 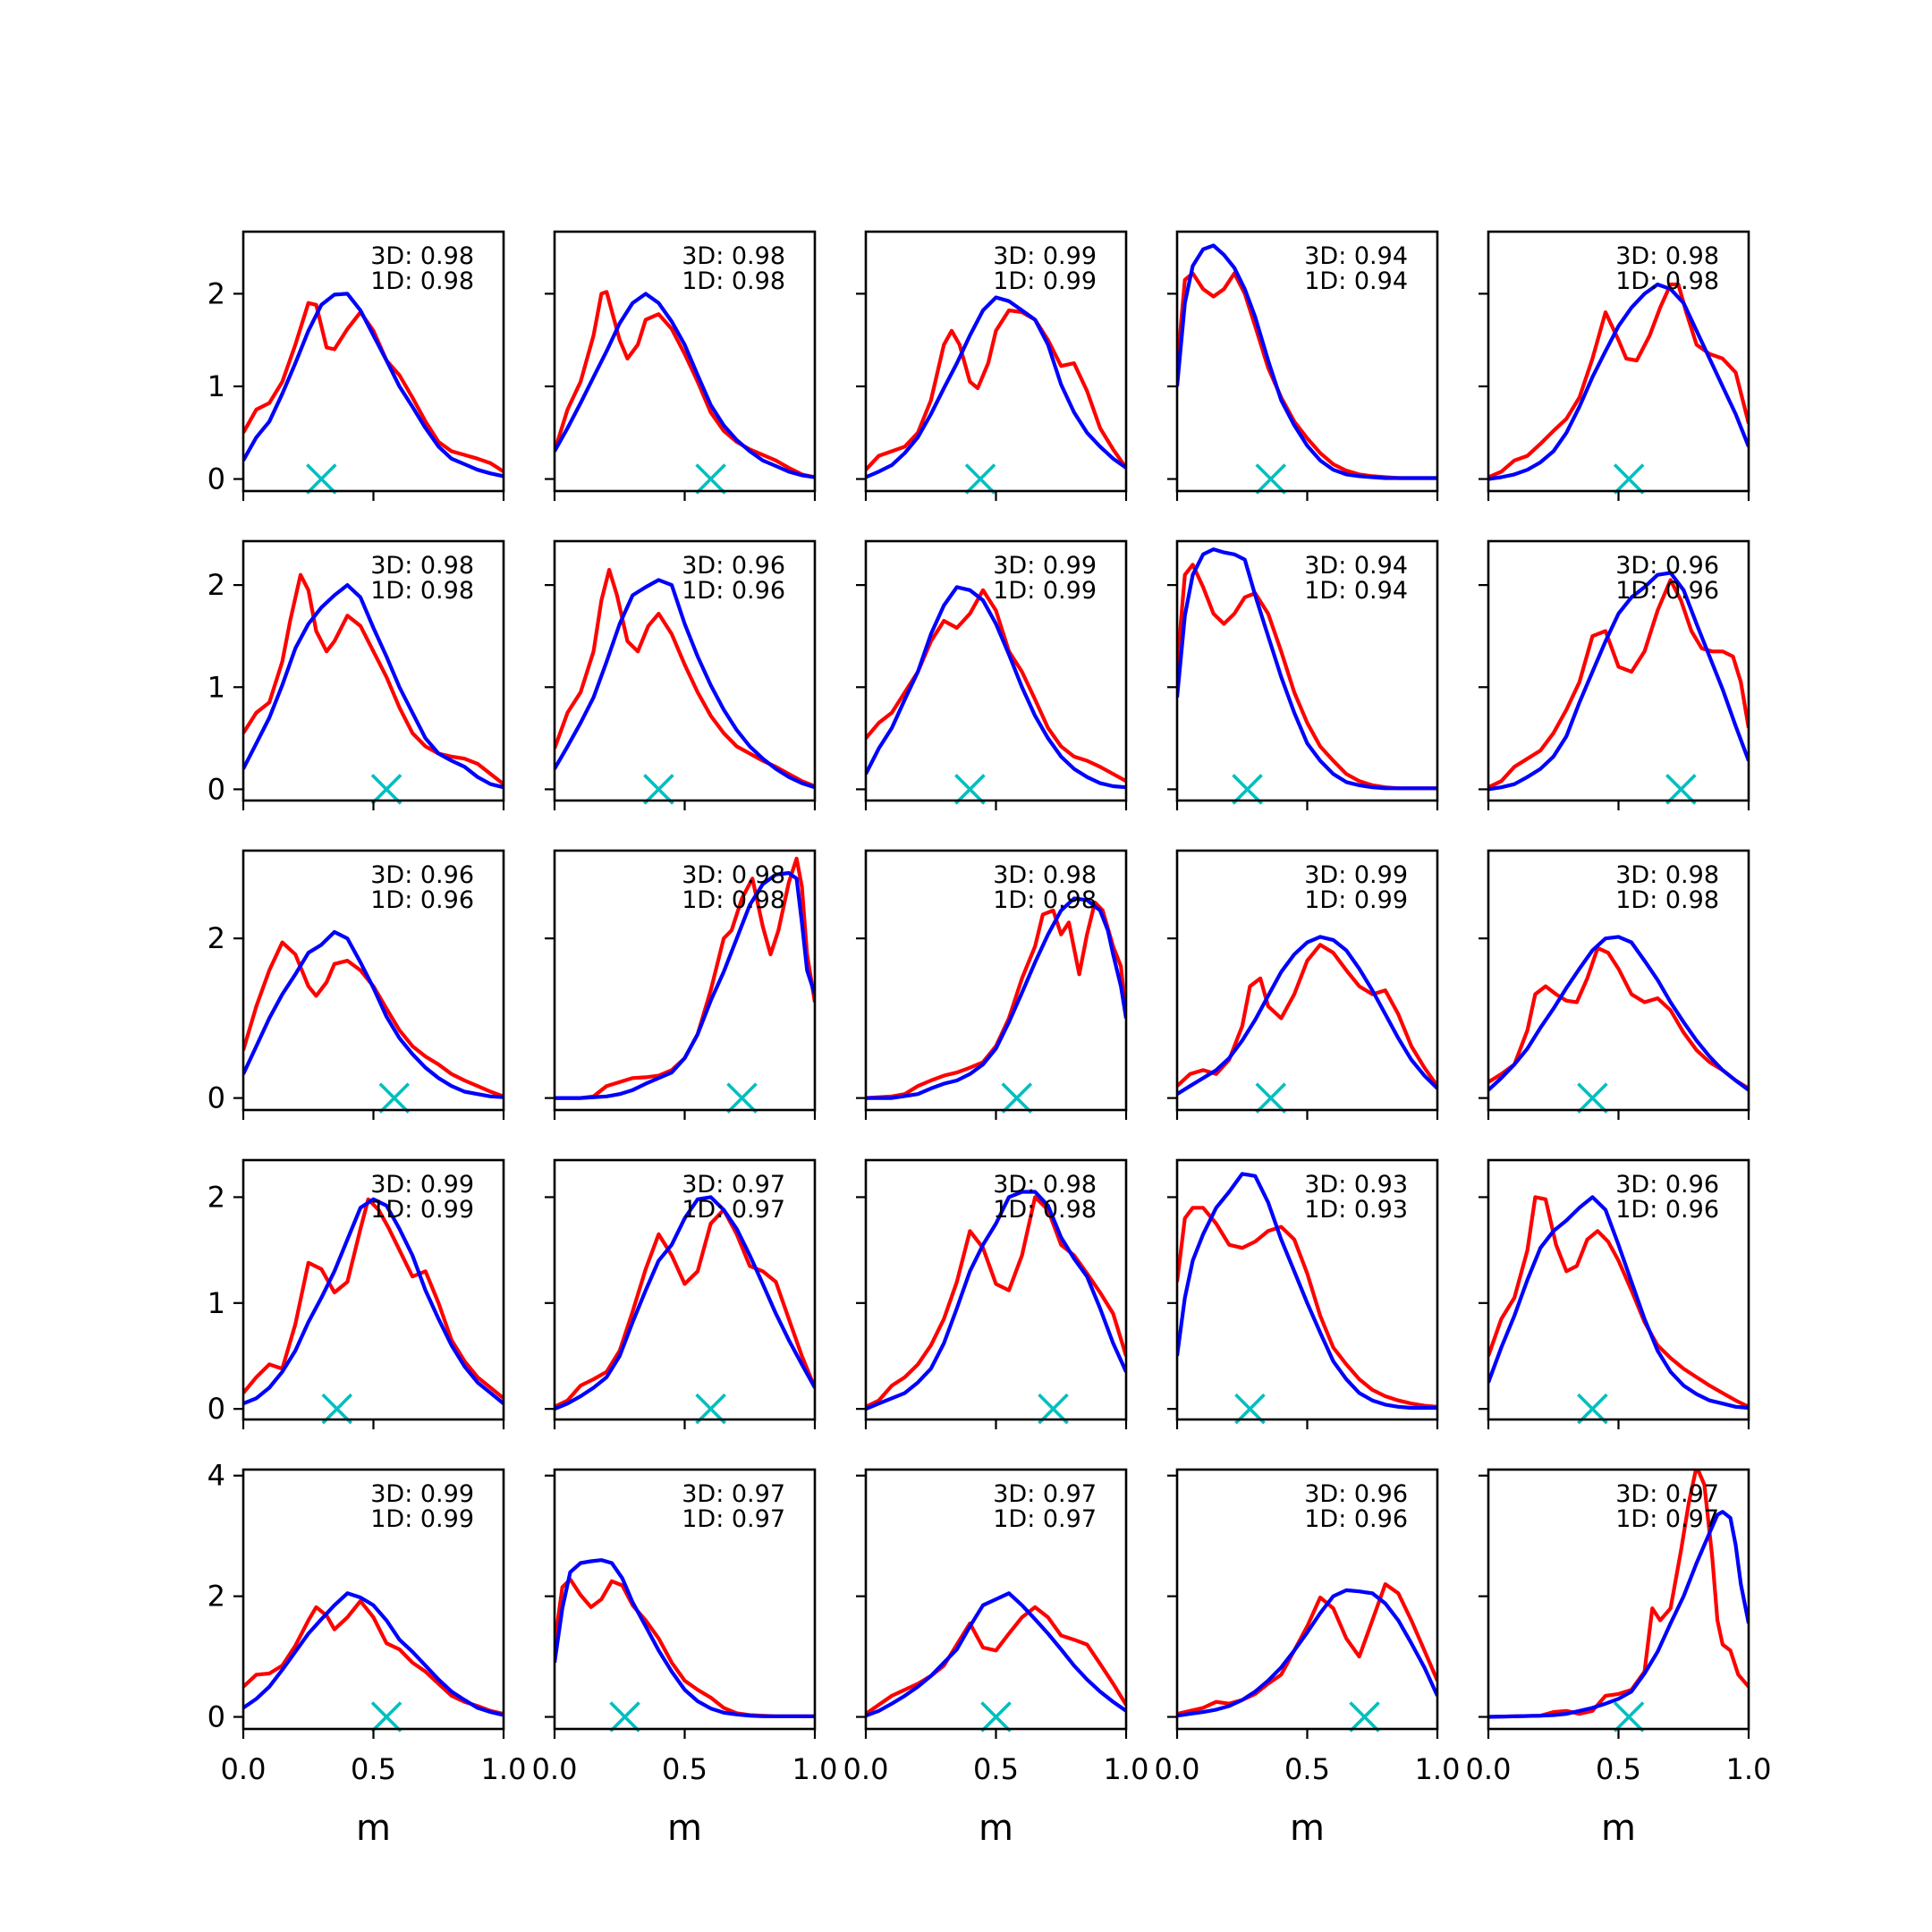 I want to click on score-annotation: 1D: 0.93, so click(x=1356, y=1210).